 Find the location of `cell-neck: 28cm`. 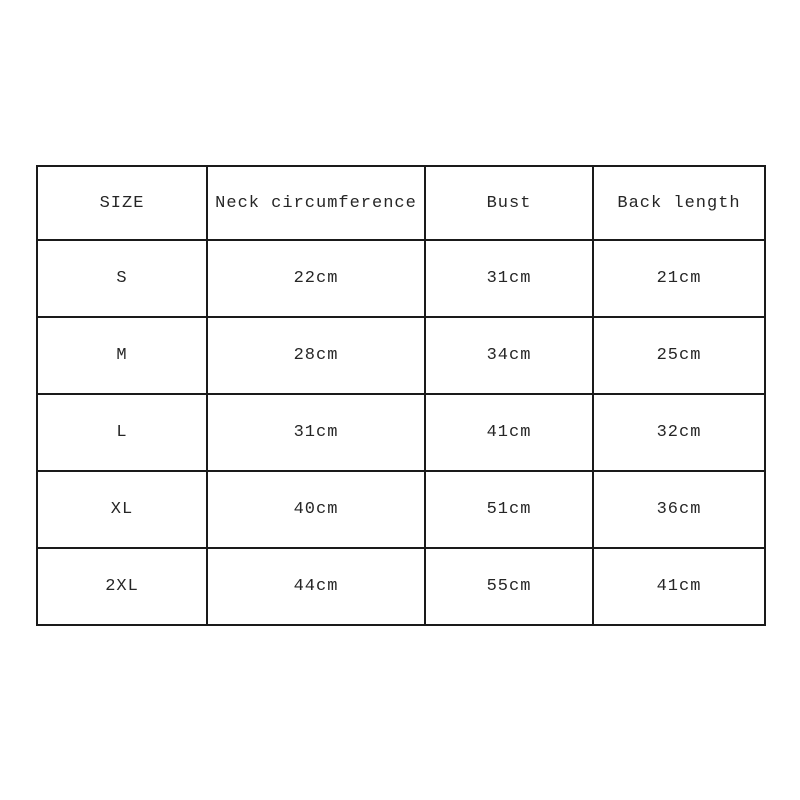

cell-neck: 28cm is located at coordinates (316, 355).